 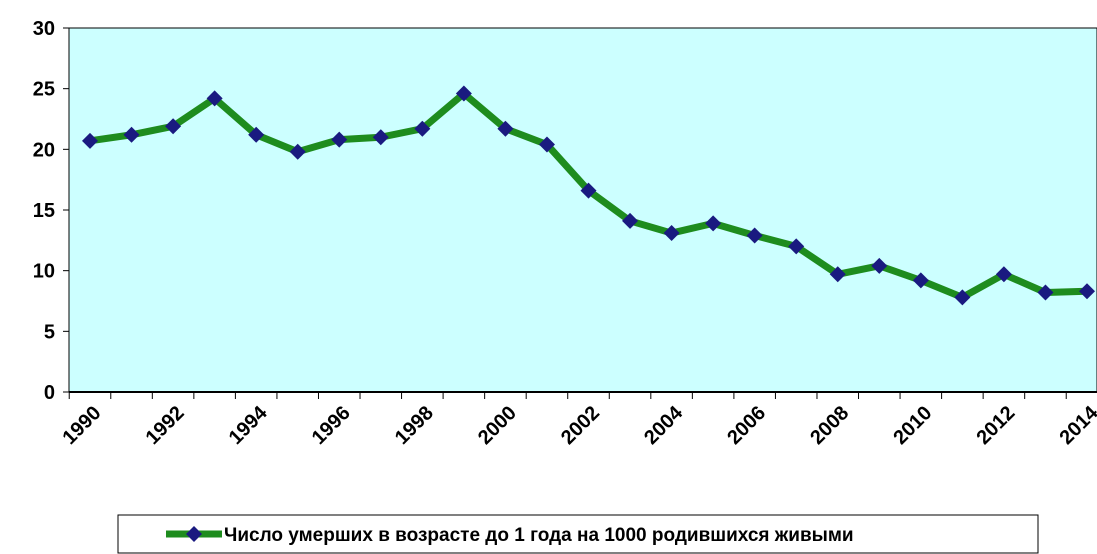 I want to click on y-tick-label: 20, so click(x=44, y=150).